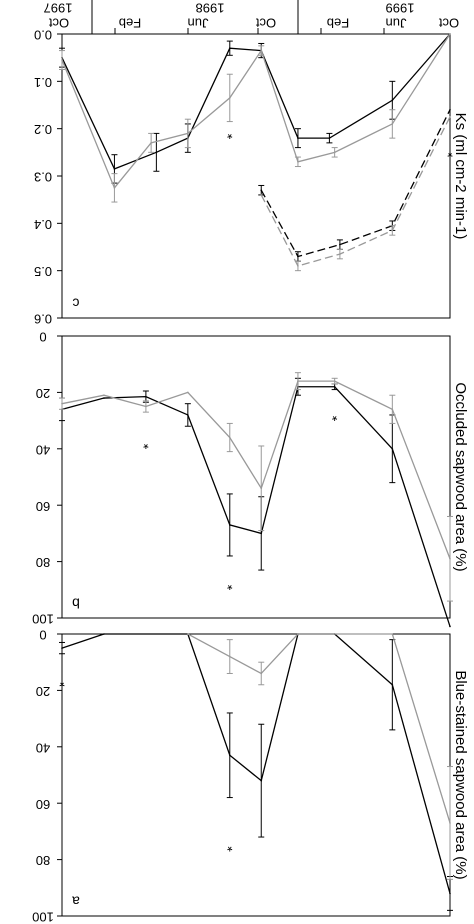 This screenshot has width=474, height=924. Describe the element at coordinates (460, 476) in the screenshot. I see `y-axis-title: Occluded sapwood area (%)` at that location.